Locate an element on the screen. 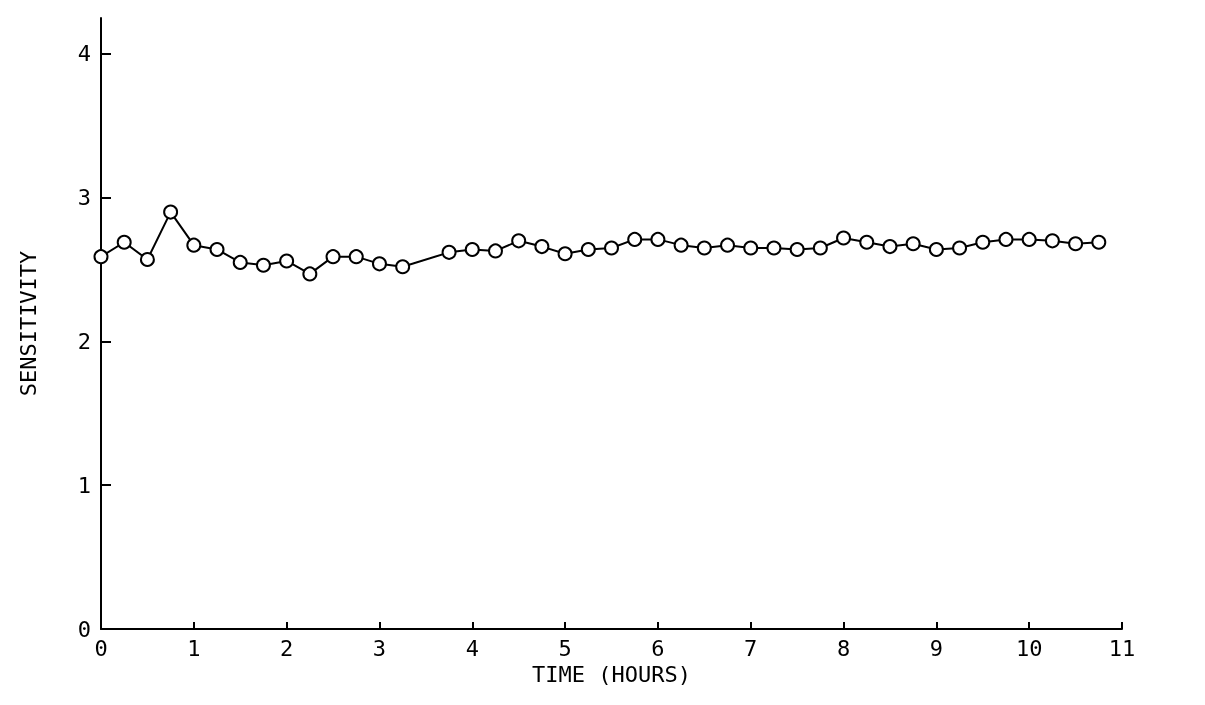 This screenshot has width=1205, height=705. x-tick-label: 6 is located at coordinates (658, 648).